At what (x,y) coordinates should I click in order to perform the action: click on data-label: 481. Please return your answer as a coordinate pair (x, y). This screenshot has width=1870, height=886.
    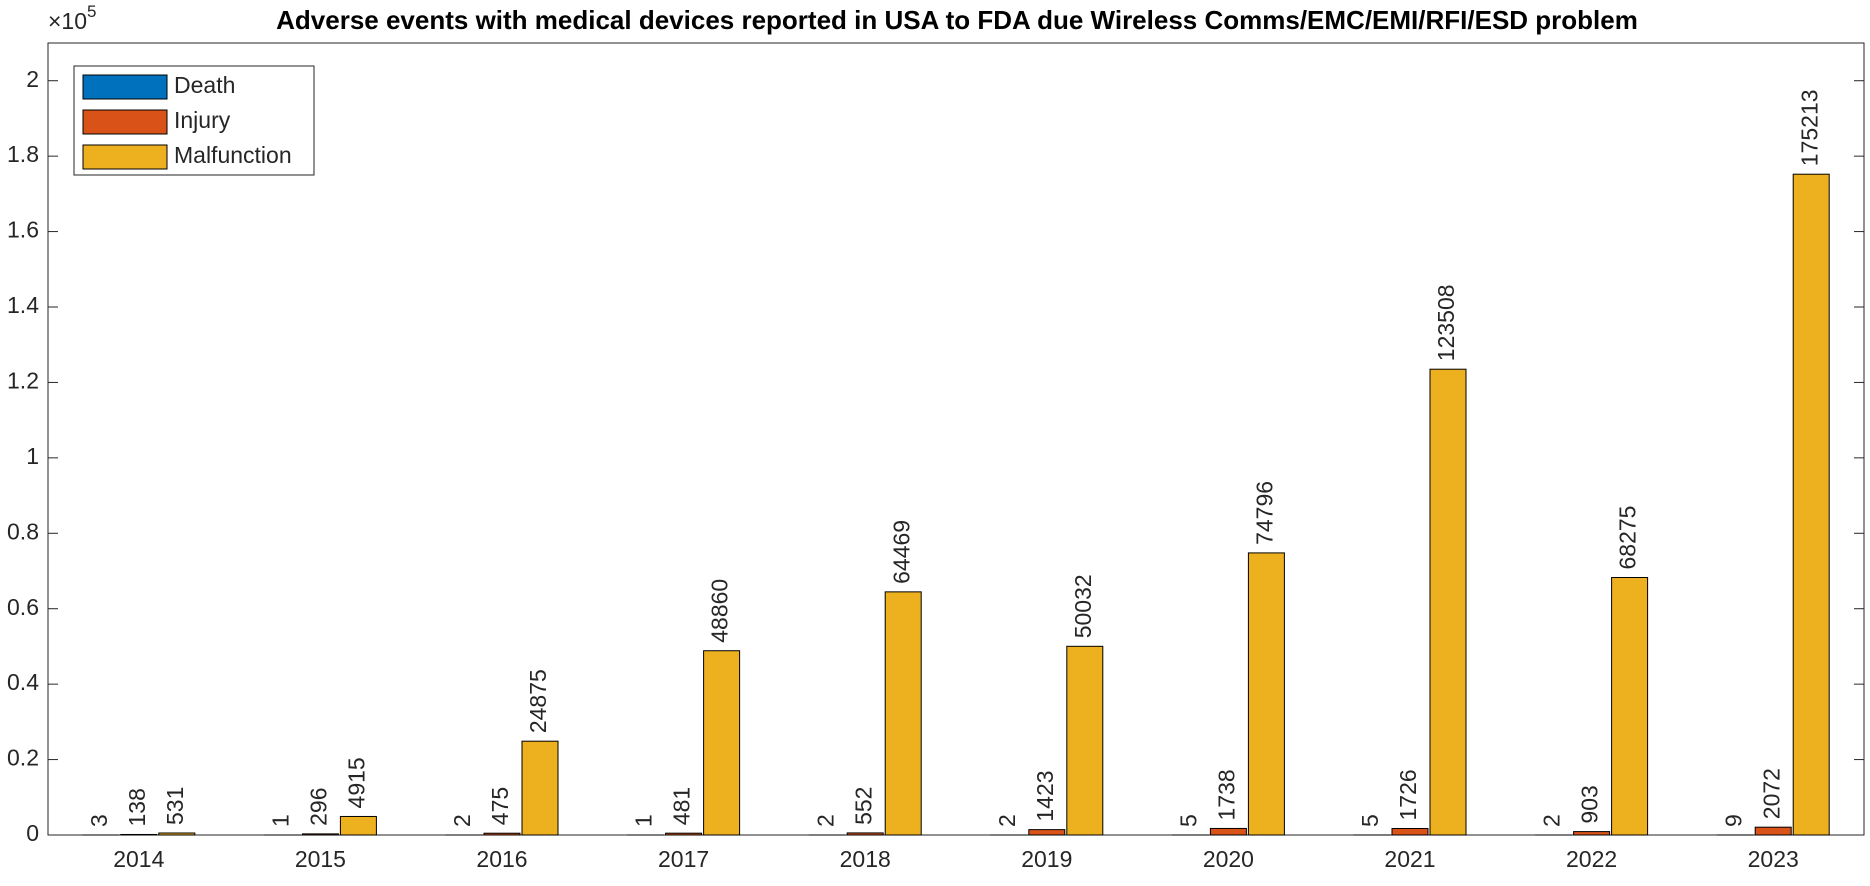
    Looking at the image, I should click on (682, 806).